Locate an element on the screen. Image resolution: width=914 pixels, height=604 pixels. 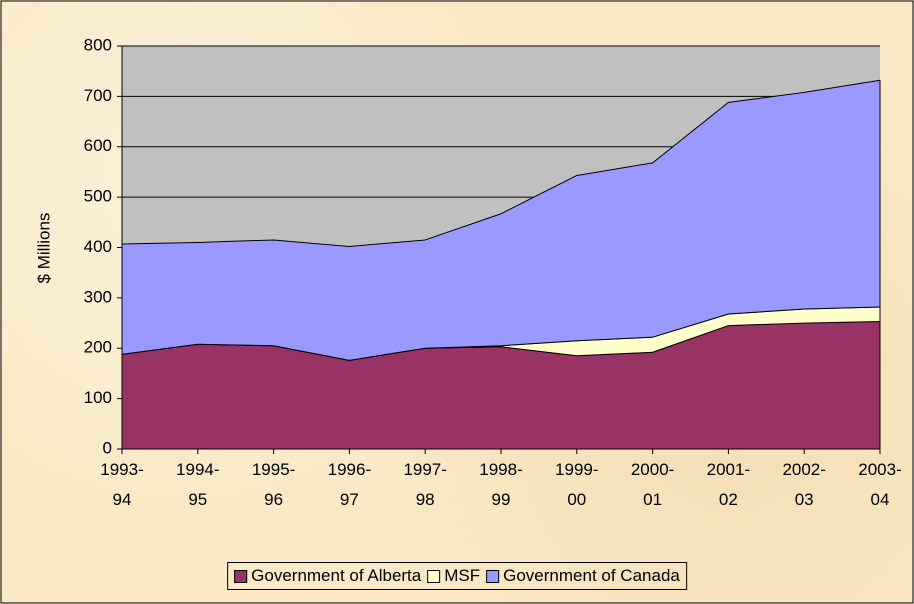
x-tick-label: 1999-00 is located at coordinates (577, 484).